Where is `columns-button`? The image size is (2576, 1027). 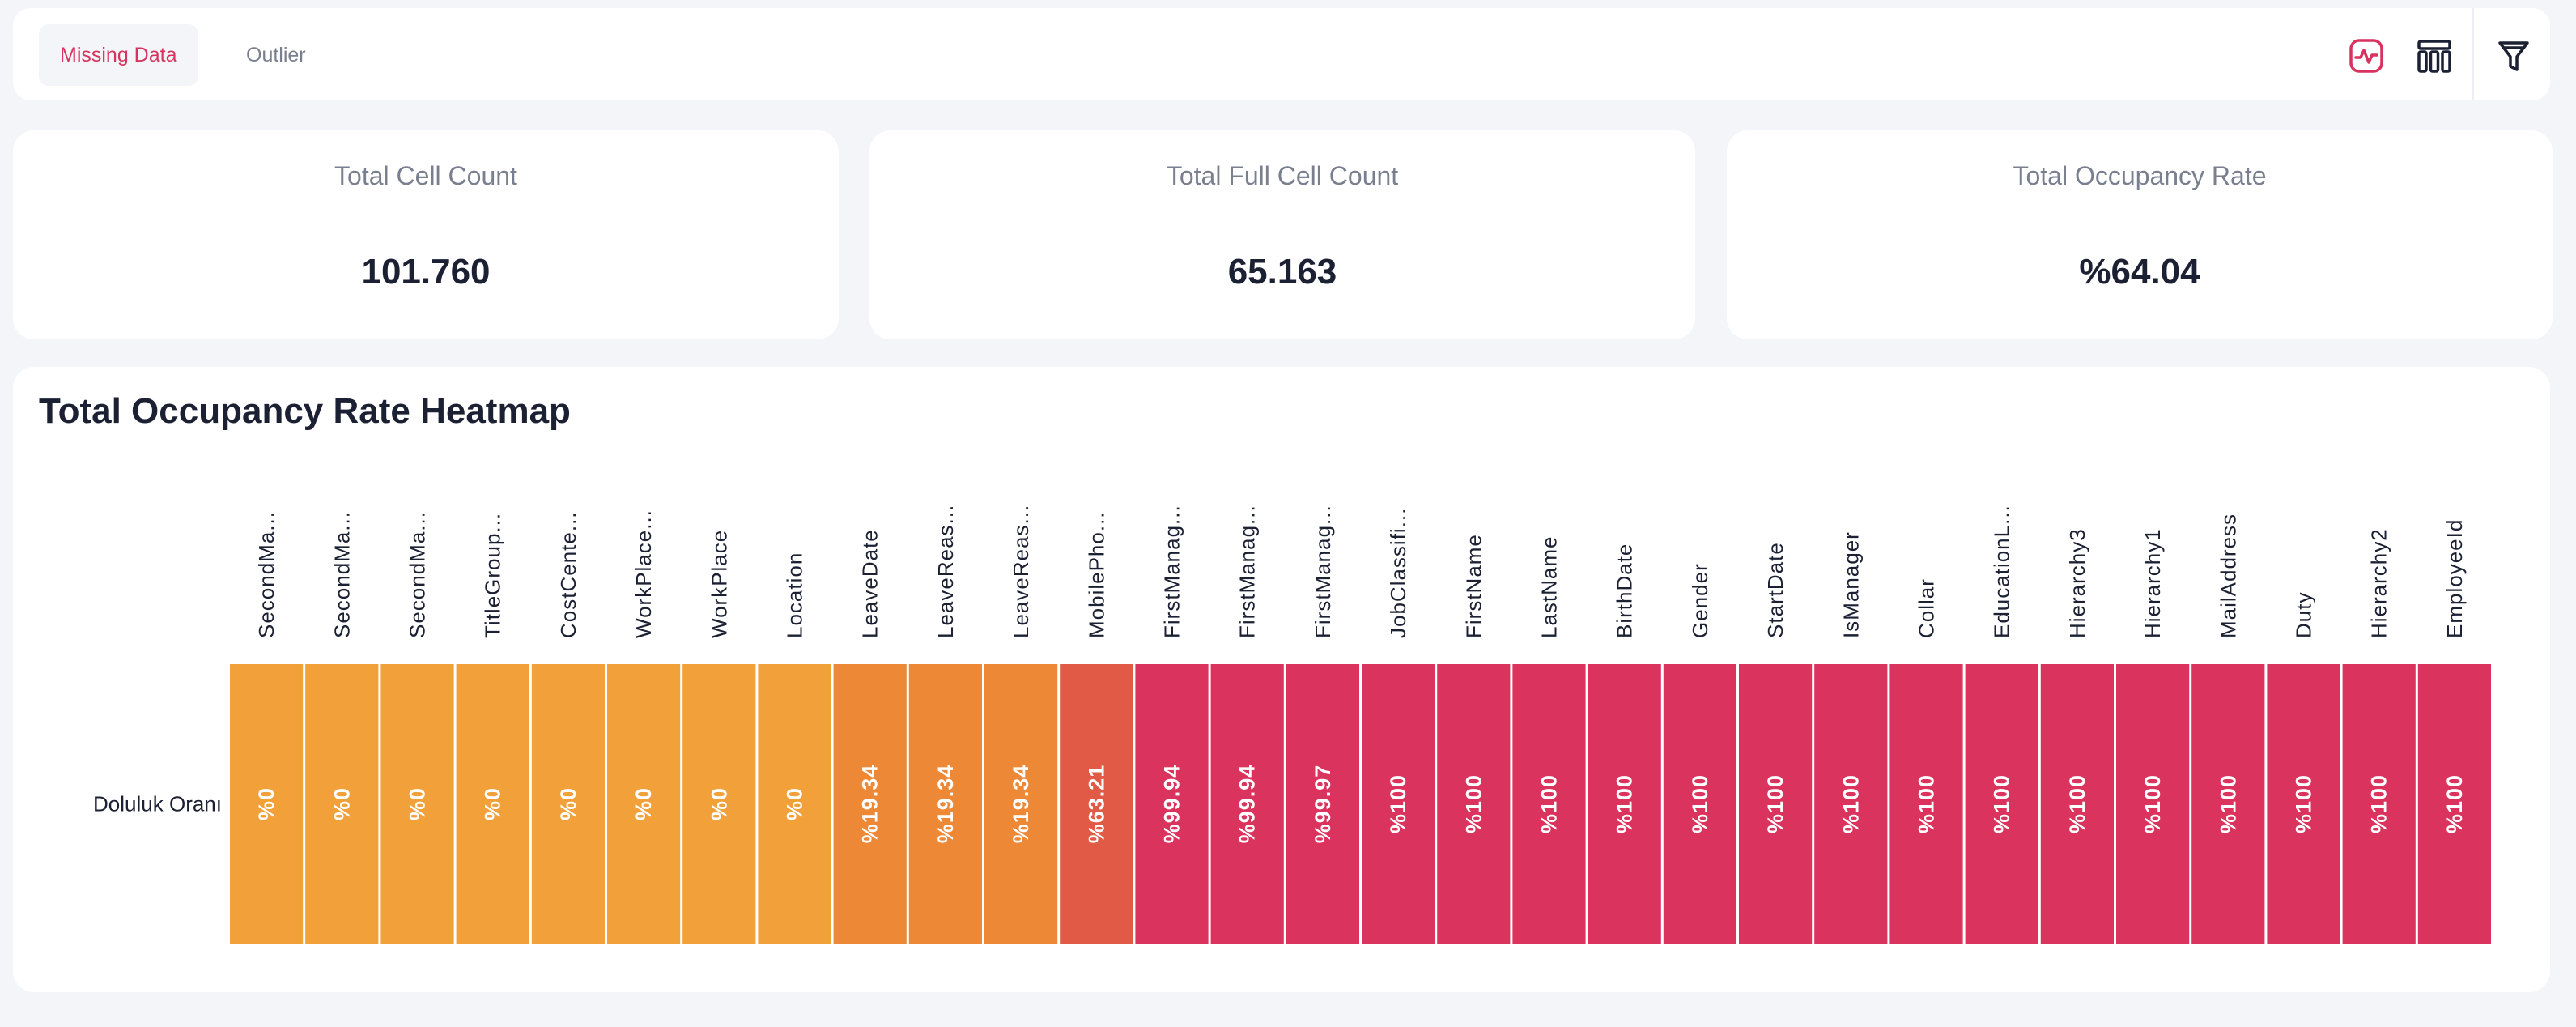
columns-button is located at coordinates (2434, 55).